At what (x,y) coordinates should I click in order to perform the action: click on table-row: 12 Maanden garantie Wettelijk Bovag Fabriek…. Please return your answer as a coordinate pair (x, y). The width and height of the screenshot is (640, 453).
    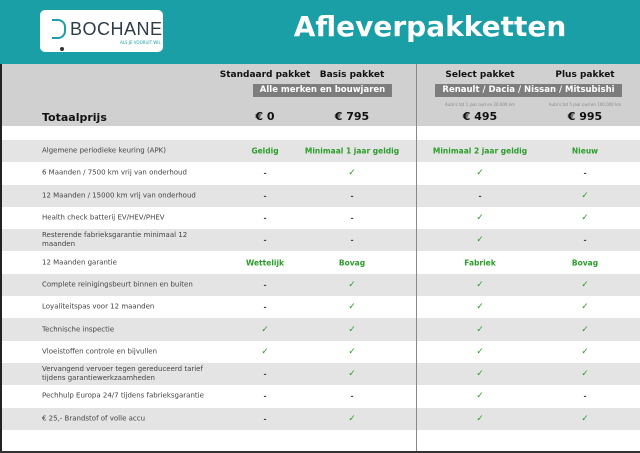
    Looking at the image, I should click on (320, 263).